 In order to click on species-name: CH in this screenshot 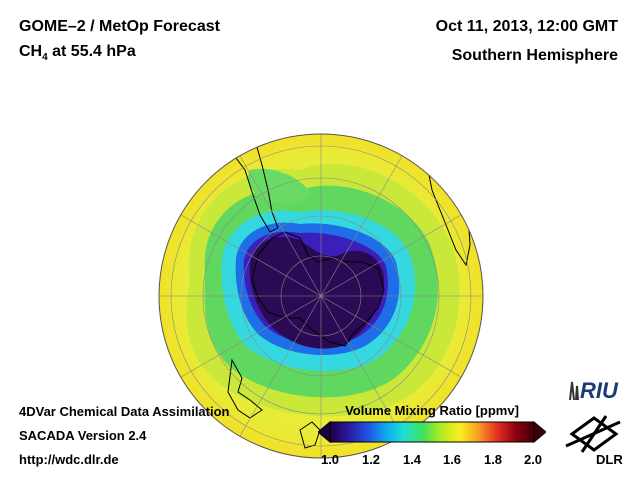, I will do `click(31, 51)`.